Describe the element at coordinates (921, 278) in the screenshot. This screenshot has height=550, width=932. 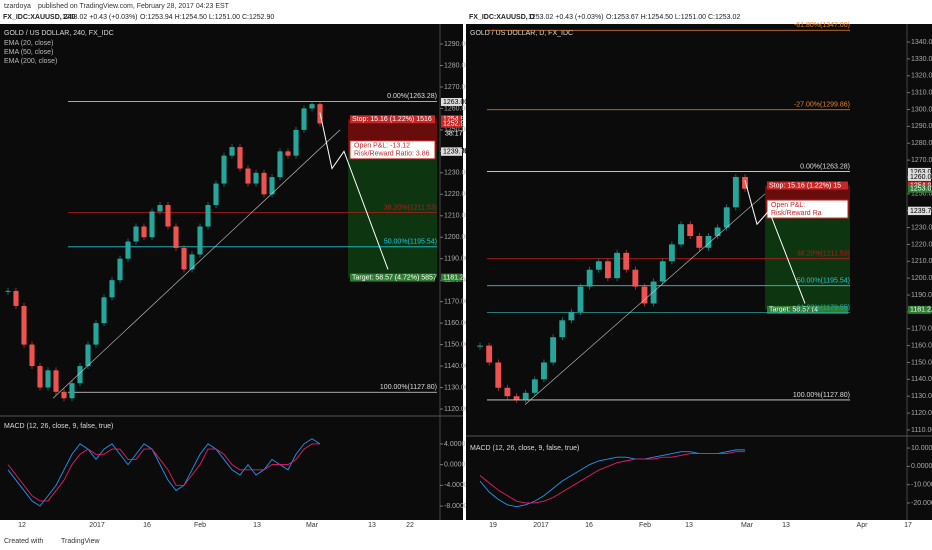
I see `y-tick-label: 1200.00` at that location.